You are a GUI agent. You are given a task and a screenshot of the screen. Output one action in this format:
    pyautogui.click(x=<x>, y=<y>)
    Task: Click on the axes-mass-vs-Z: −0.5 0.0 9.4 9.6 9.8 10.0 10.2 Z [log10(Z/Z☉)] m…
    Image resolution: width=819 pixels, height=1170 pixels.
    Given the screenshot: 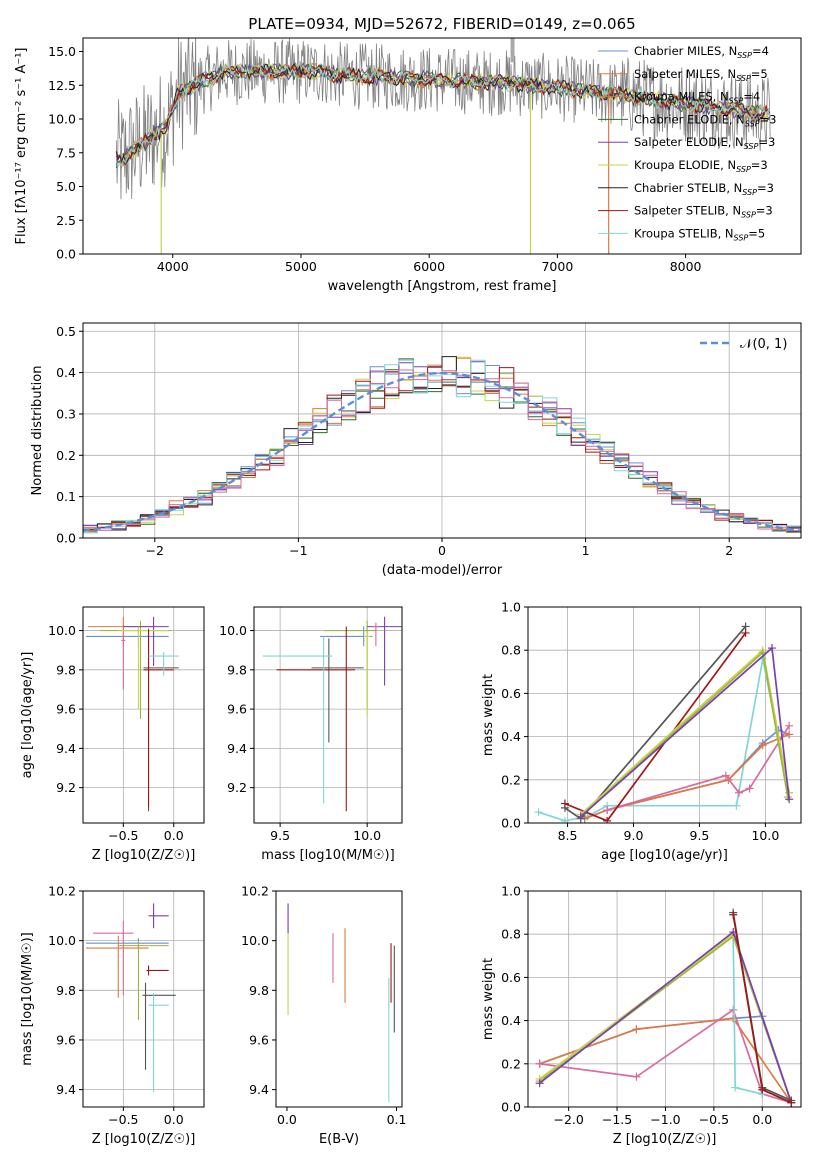 What is the action you would take?
    pyautogui.click(x=112, y=1015)
    